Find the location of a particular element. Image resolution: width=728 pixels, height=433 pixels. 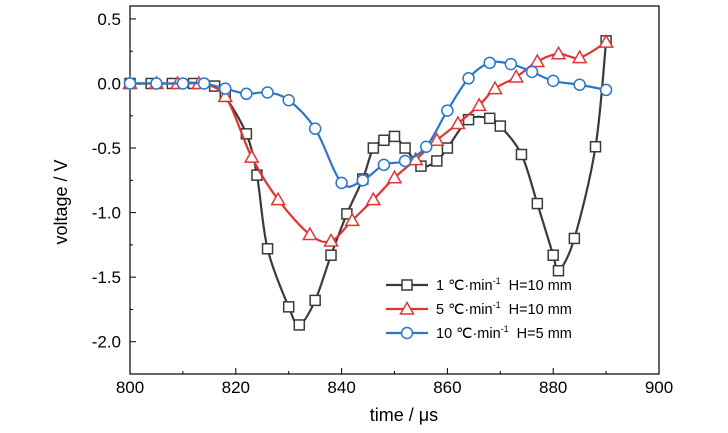

y-axis-title: voltage / V is located at coordinates (61, 201).